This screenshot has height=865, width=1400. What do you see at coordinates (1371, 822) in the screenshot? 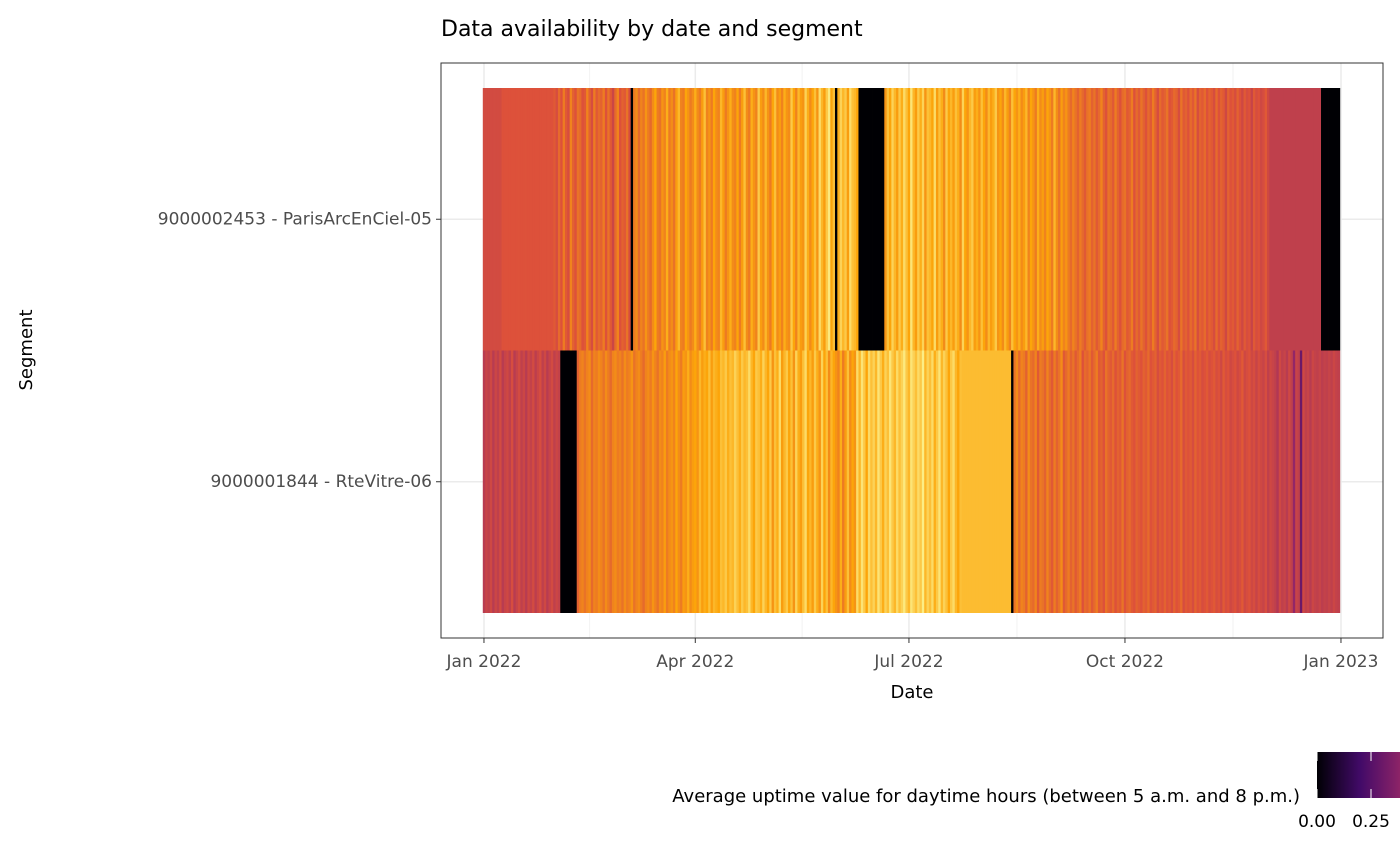
I see `colorbar-tick-label: 0.25` at bounding box center [1371, 822].